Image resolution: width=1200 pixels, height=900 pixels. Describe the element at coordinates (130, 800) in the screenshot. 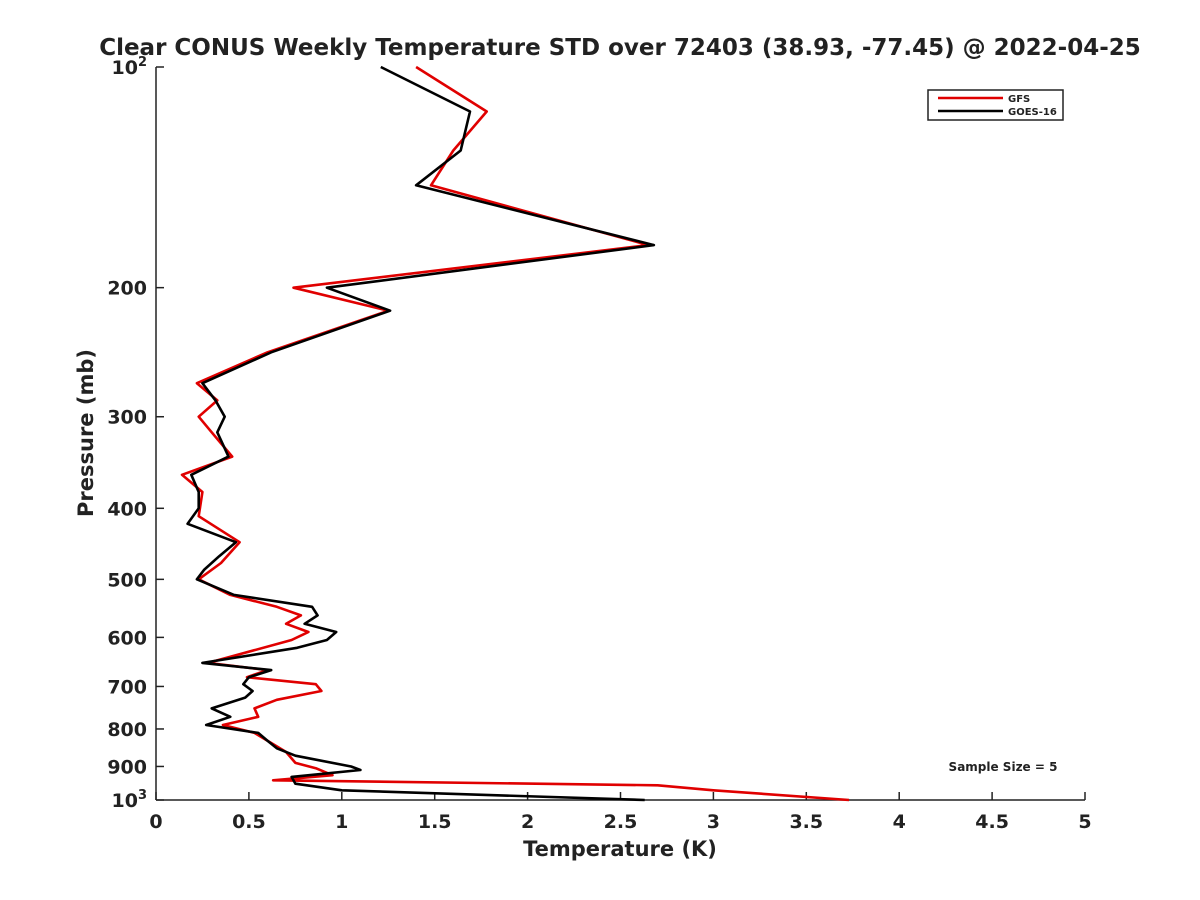

I see `y-tick-label: 10³` at that location.